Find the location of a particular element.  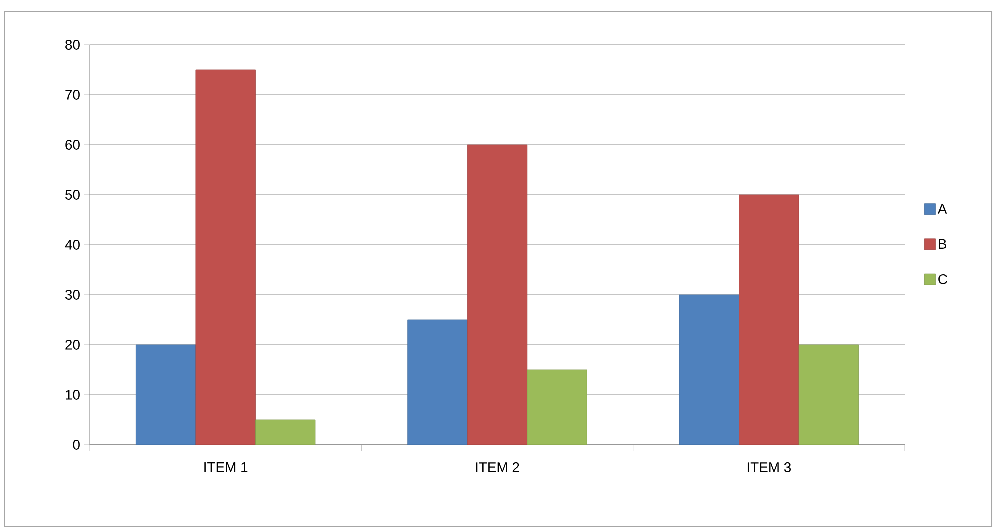

x-tick-label: ITEM 2 is located at coordinates (498, 467).